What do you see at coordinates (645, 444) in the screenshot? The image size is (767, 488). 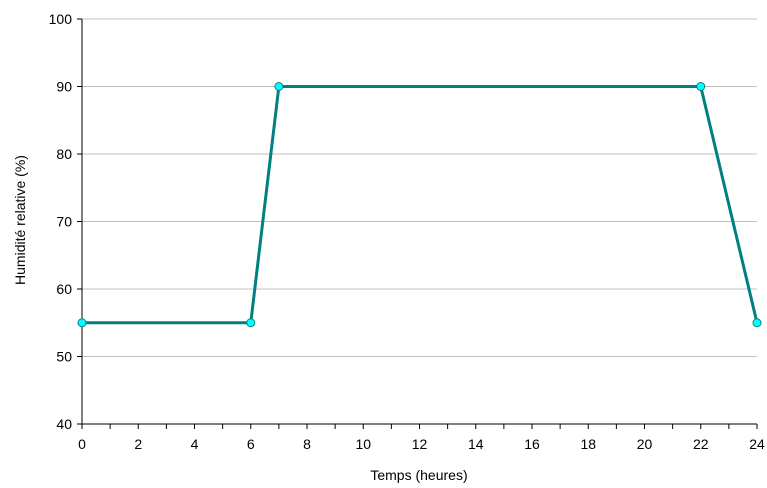 I see `x-tick-label: 20` at bounding box center [645, 444].